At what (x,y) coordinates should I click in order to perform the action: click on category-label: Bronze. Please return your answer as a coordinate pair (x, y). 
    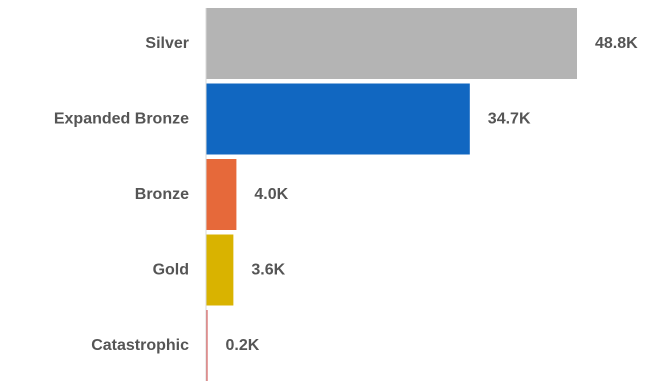
    Looking at the image, I should click on (162, 194).